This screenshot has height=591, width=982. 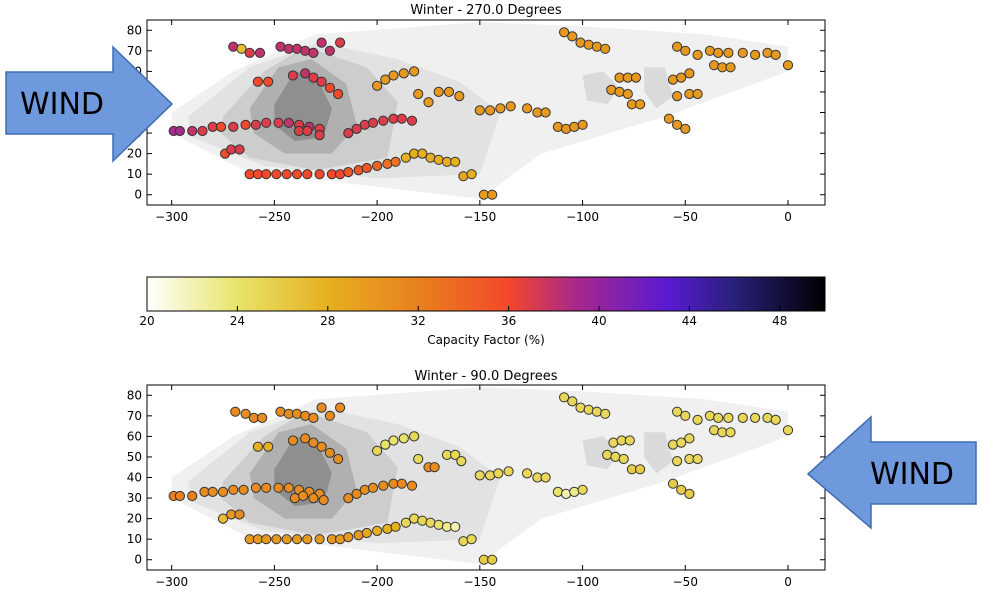 What do you see at coordinates (134, 498) in the screenshot?
I see `y-tick-label: 30` at bounding box center [134, 498].